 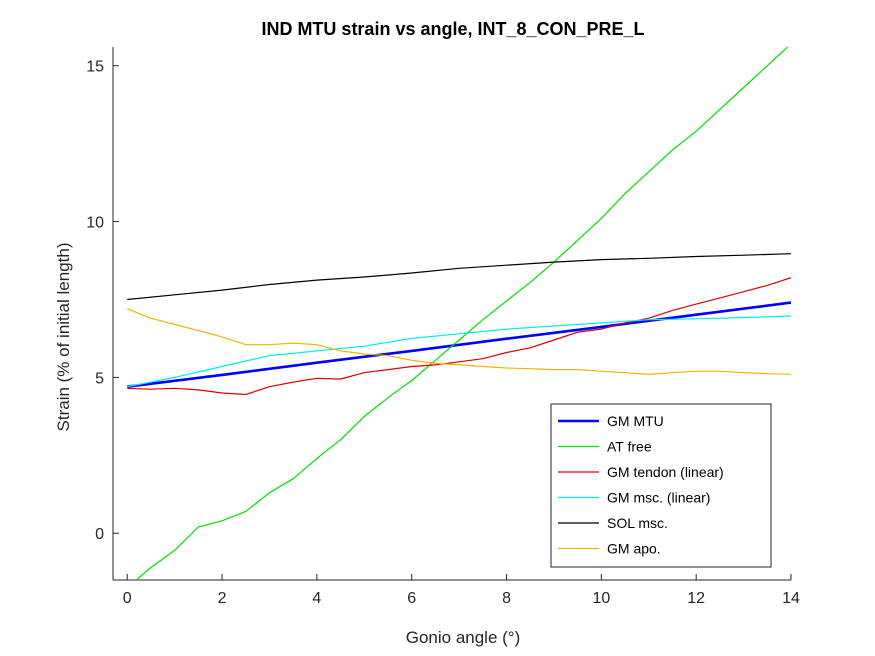 What do you see at coordinates (601, 598) in the screenshot?
I see `x-tick-label: 10` at bounding box center [601, 598].